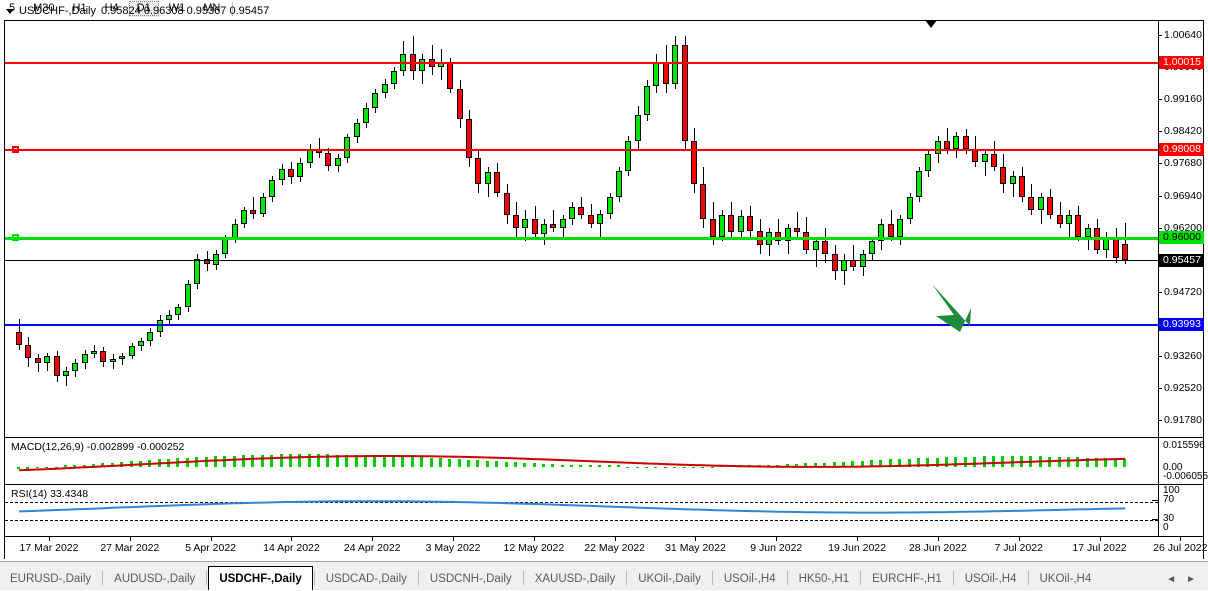 The image size is (1208, 591). Describe the element at coordinates (111, 8) in the screenshot. I see `timeframe-button-h4: H4` at that location.